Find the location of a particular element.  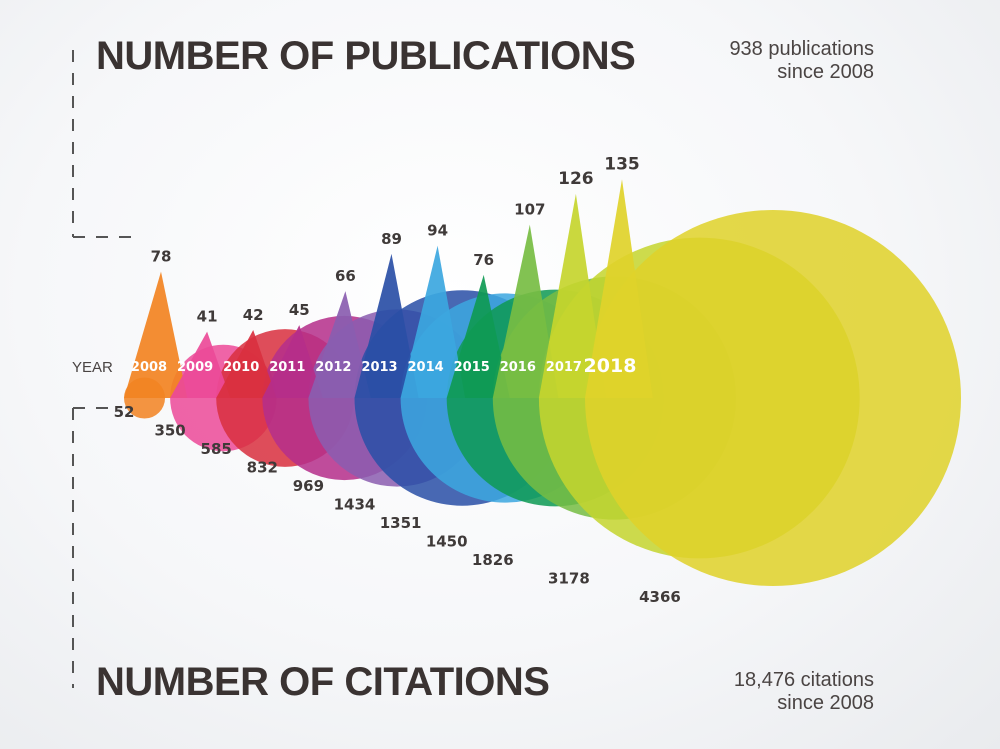

year-label-2016: 2016 is located at coordinates (518, 367).